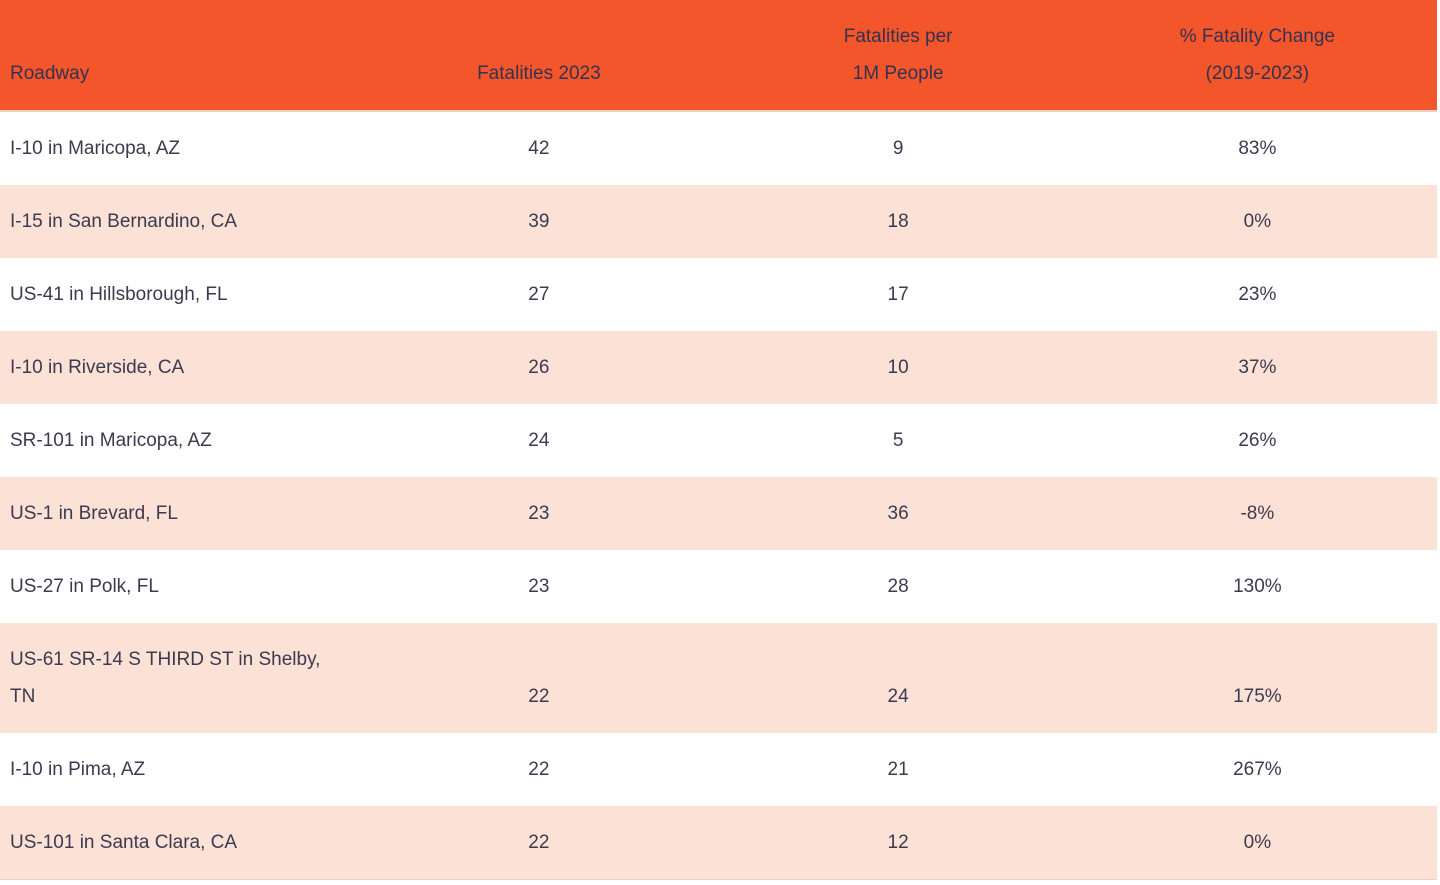 Image resolution: width=1440 pixels, height=885 pixels. What do you see at coordinates (539, 294) in the screenshot?
I see `fatalities-2023-cell: 27` at bounding box center [539, 294].